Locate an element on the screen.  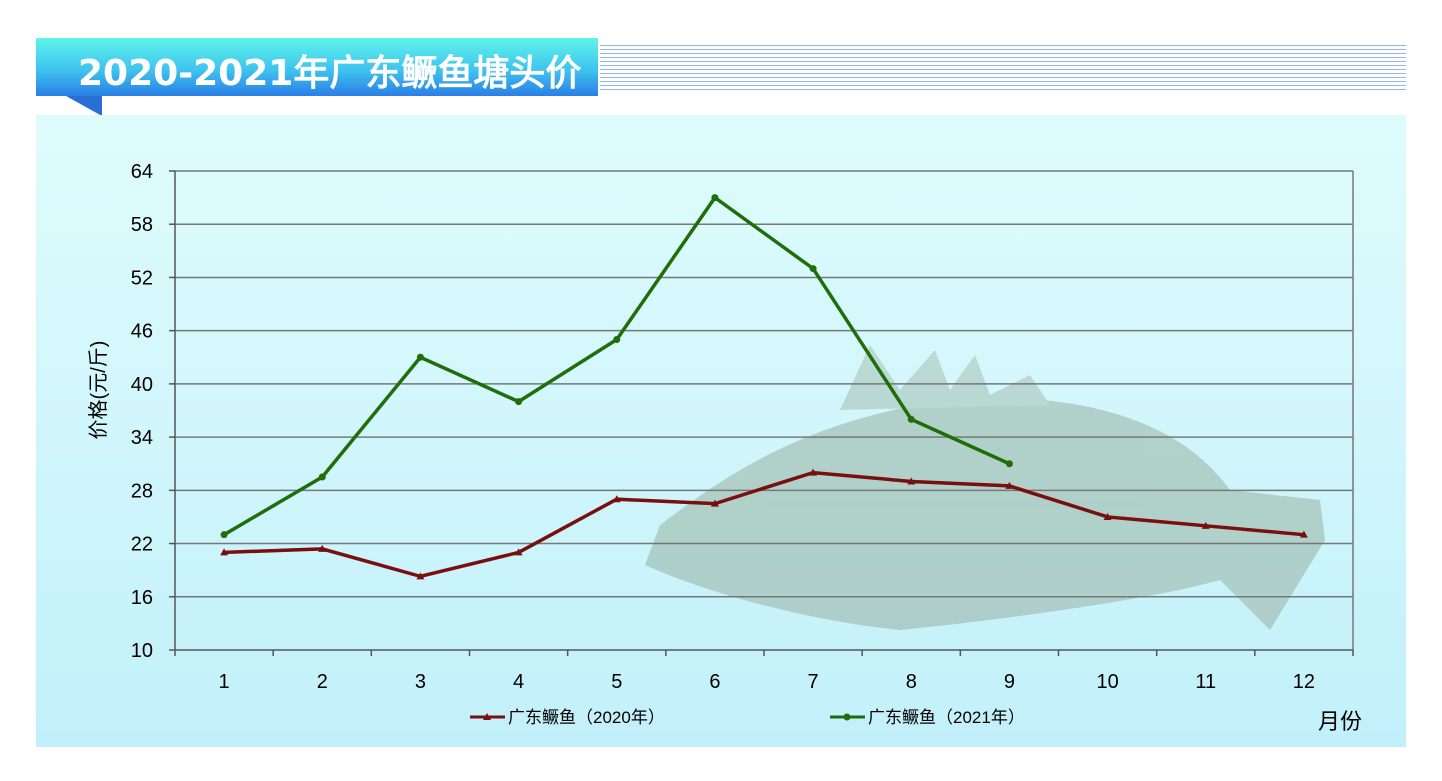
title-banner: 2020-2021年广东鳜鱼塘头价 is located at coordinates (317, 67).